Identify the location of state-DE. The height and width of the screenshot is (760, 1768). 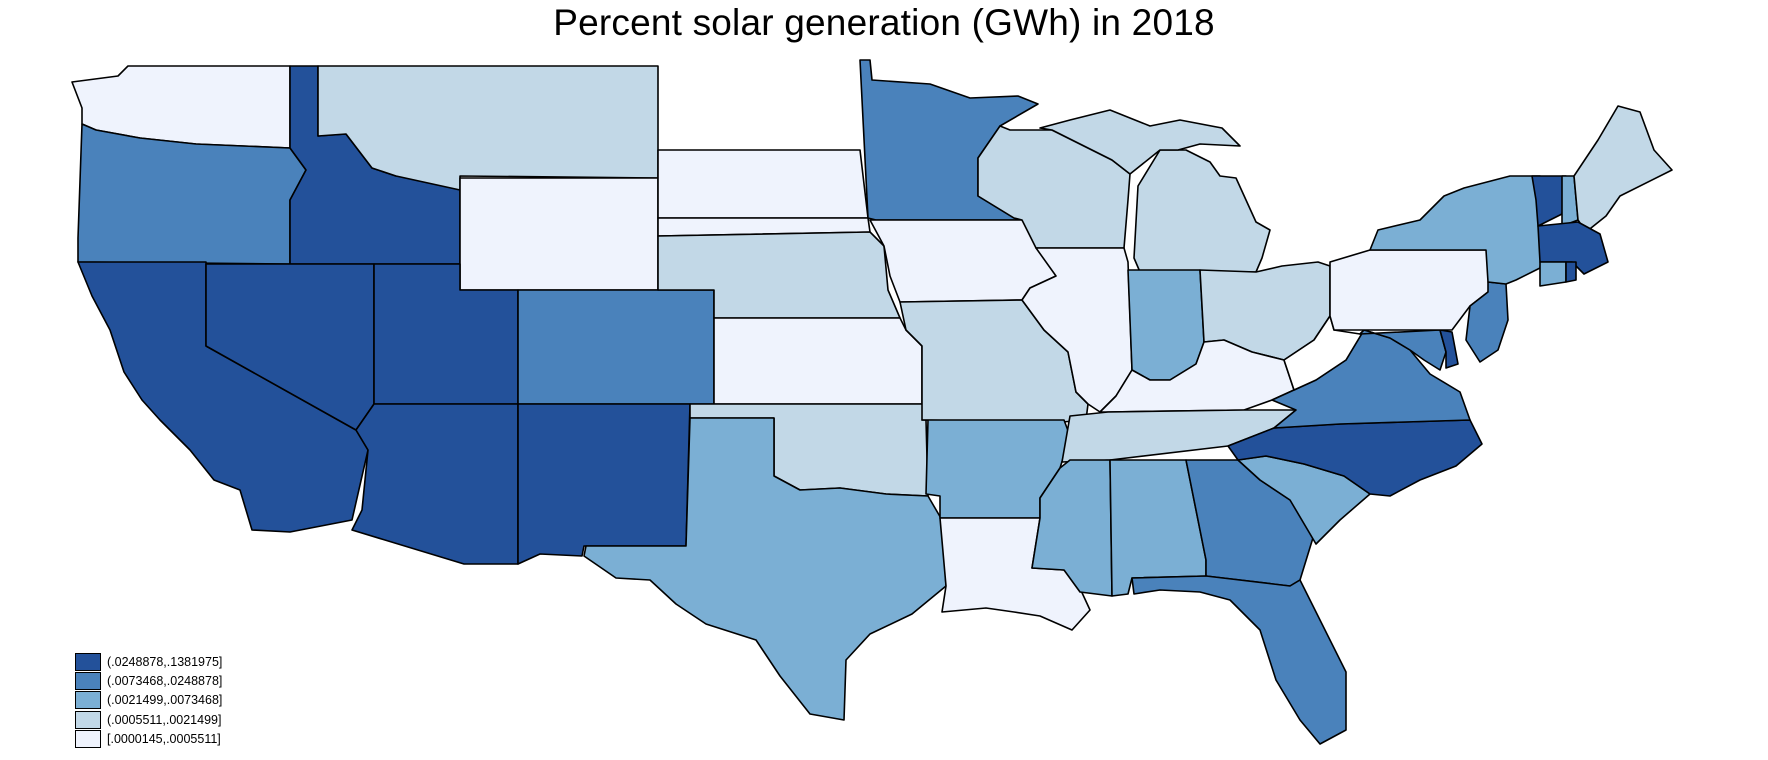
(1449, 349).